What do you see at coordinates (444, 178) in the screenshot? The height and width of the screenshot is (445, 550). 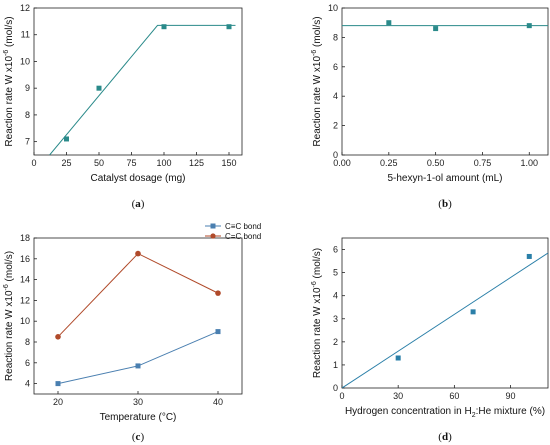 I see `x-axis-label: 5-hexyn-1-ol amount (mL)` at bounding box center [444, 178].